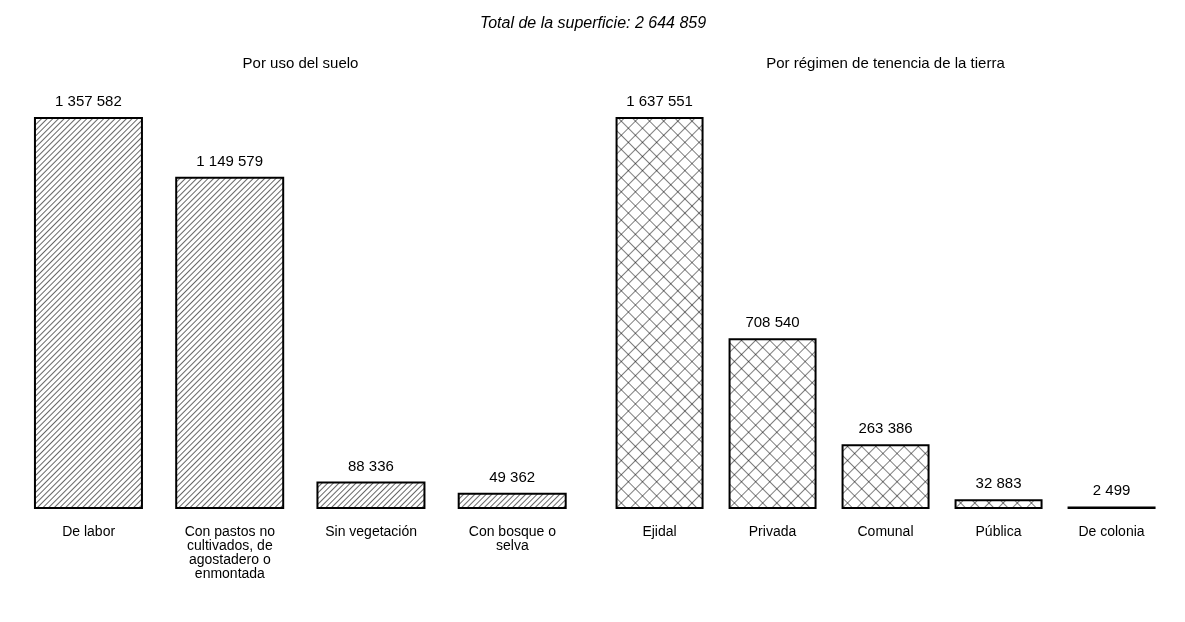  Describe the element at coordinates (230, 551) in the screenshot. I see `x-tick-label: Con pastos no cultivados, de agostadero o enmontada` at that location.